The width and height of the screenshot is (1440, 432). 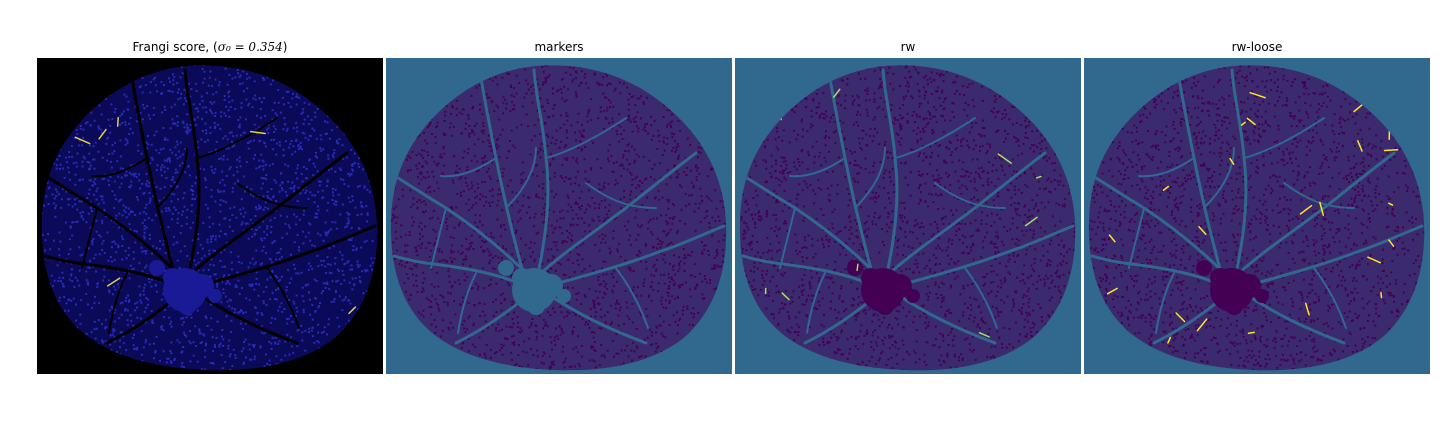 What do you see at coordinates (210, 47) in the screenshot?
I see `panel-title-frangi-score: Frangi score, (σ₀ = 0.354)` at bounding box center [210, 47].